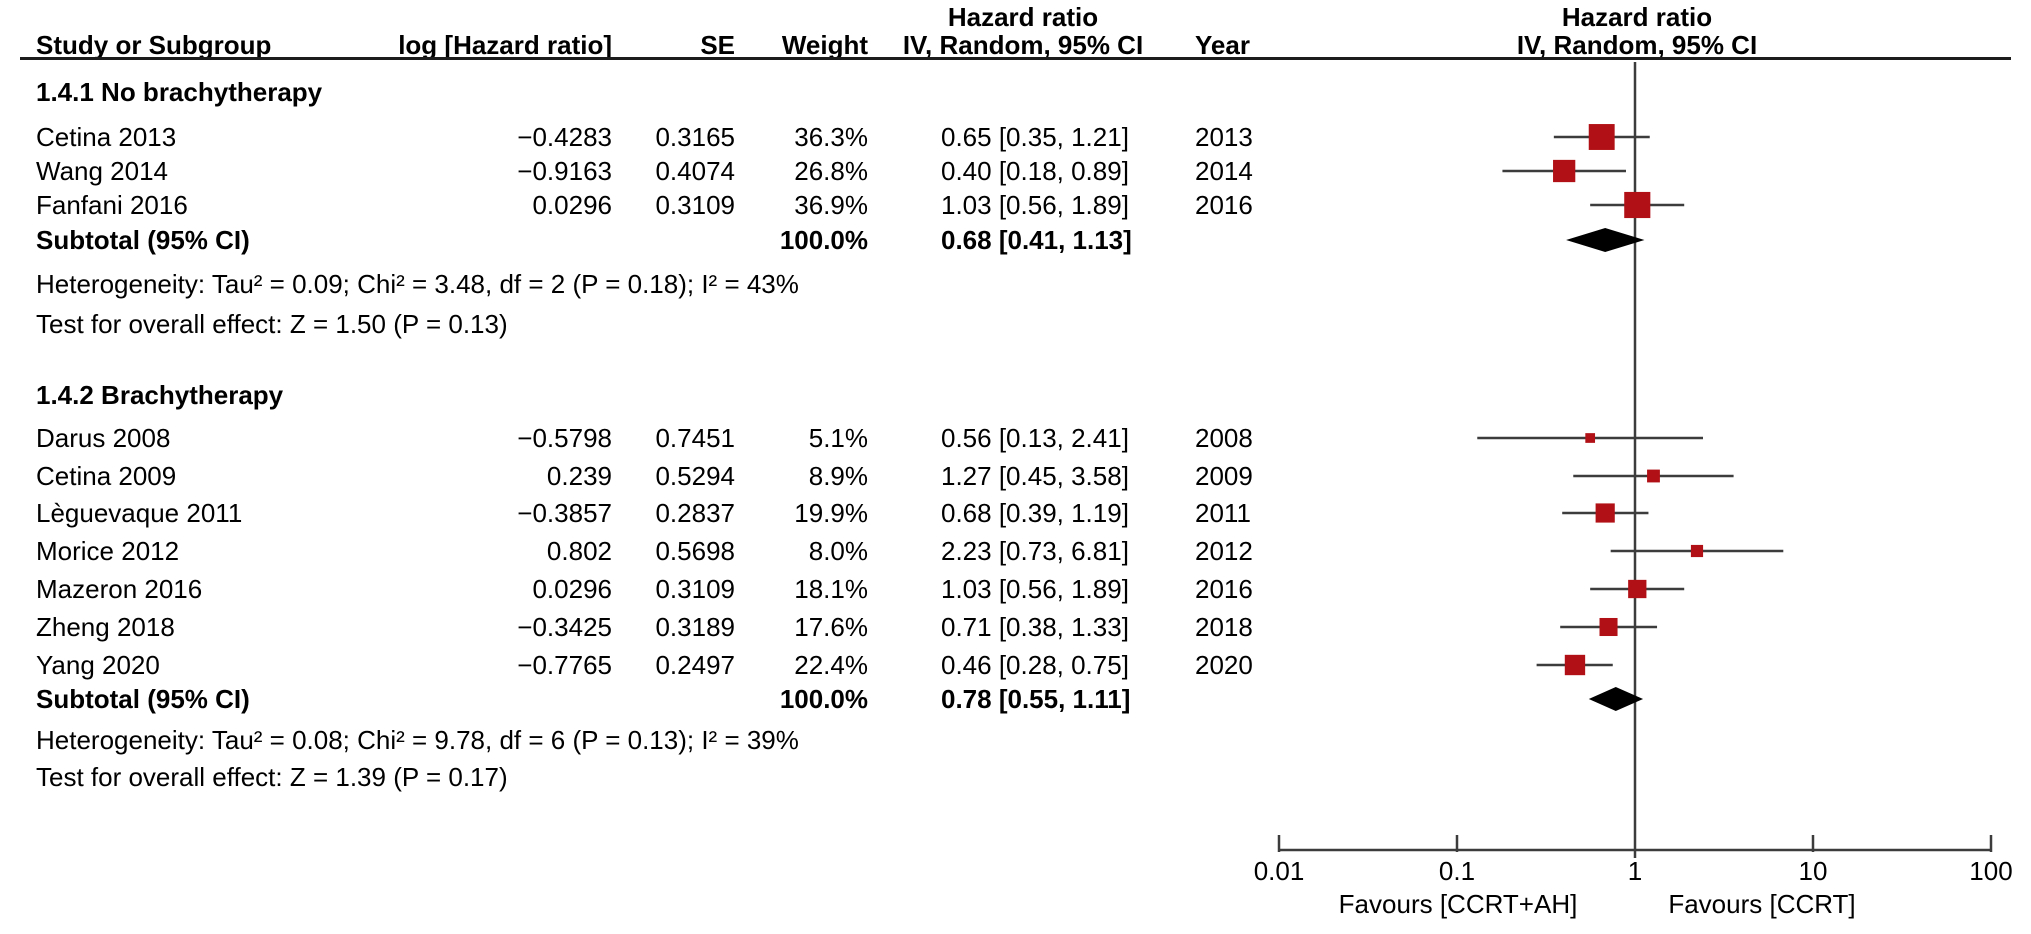 The height and width of the screenshot is (934, 2031). What do you see at coordinates (564, 627) in the screenshot?
I see `log-hazard-ratio-cell: −0.3425` at bounding box center [564, 627].